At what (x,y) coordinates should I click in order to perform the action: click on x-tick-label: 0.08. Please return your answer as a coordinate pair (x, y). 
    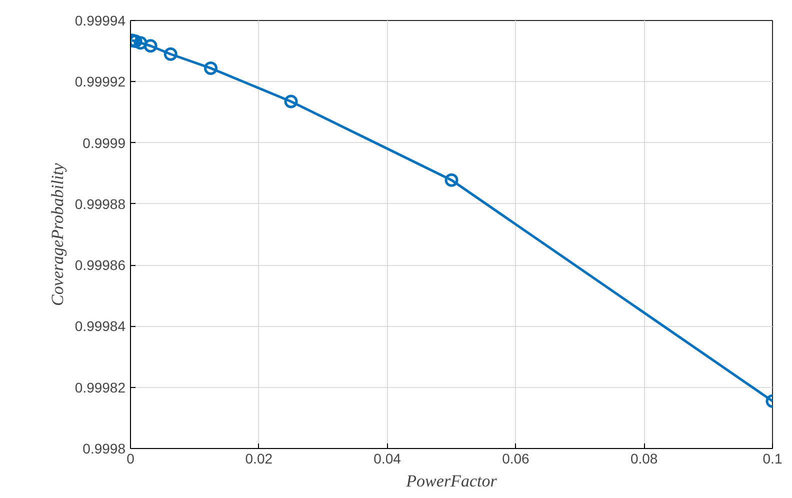
    Looking at the image, I should click on (644, 458).